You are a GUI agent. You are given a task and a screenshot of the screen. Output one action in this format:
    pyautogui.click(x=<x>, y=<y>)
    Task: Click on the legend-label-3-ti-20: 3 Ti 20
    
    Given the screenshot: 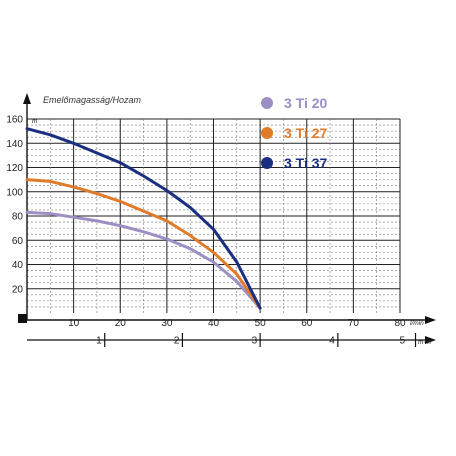 What is the action you would take?
    pyautogui.click(x=306, y=103)
    